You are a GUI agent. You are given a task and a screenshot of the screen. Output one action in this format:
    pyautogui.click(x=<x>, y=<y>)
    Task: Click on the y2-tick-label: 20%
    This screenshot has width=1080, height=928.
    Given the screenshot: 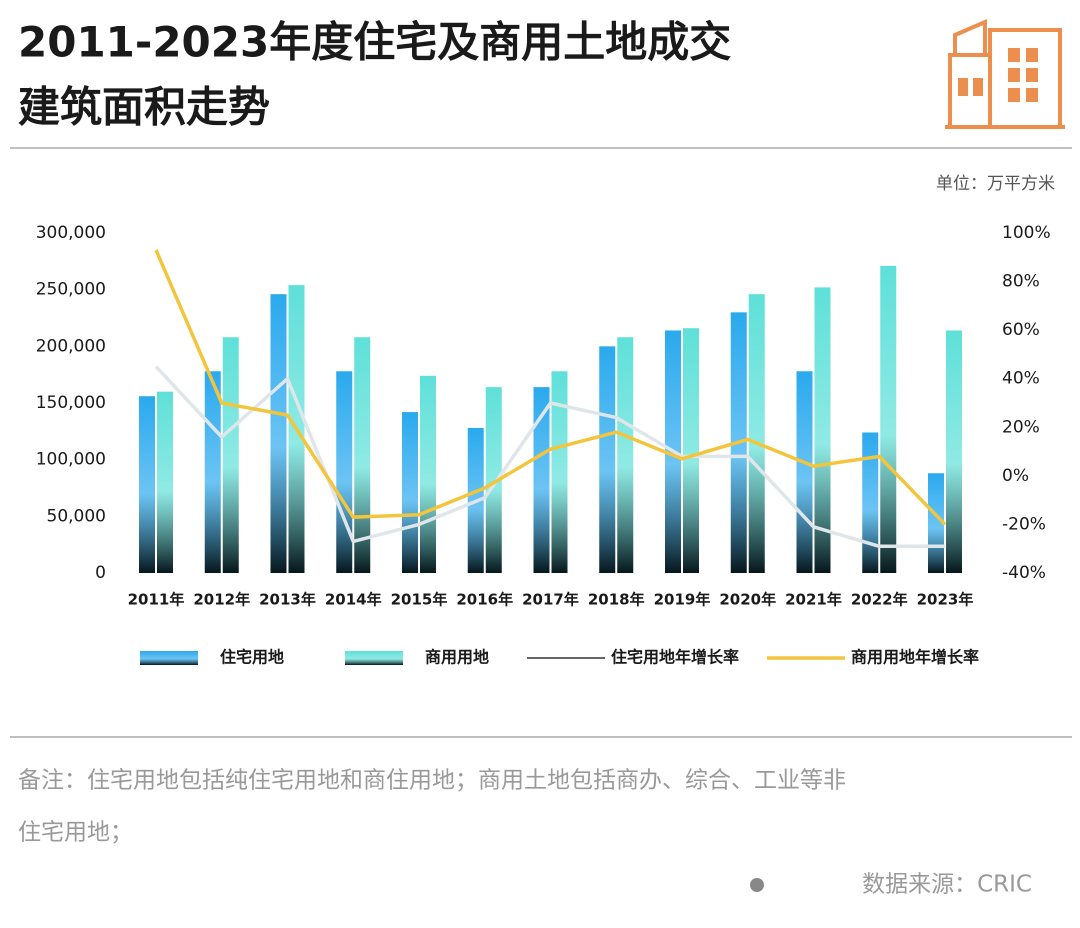 What is the action you would take?
    pyautogui.click(x=1021, y=427)
    